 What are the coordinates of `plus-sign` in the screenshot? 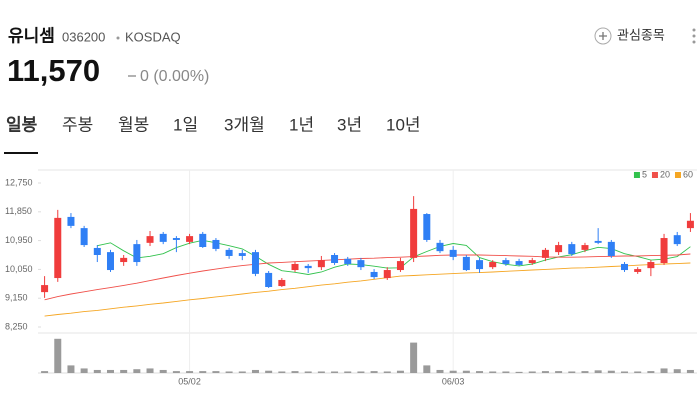 It's located at (603, 36).